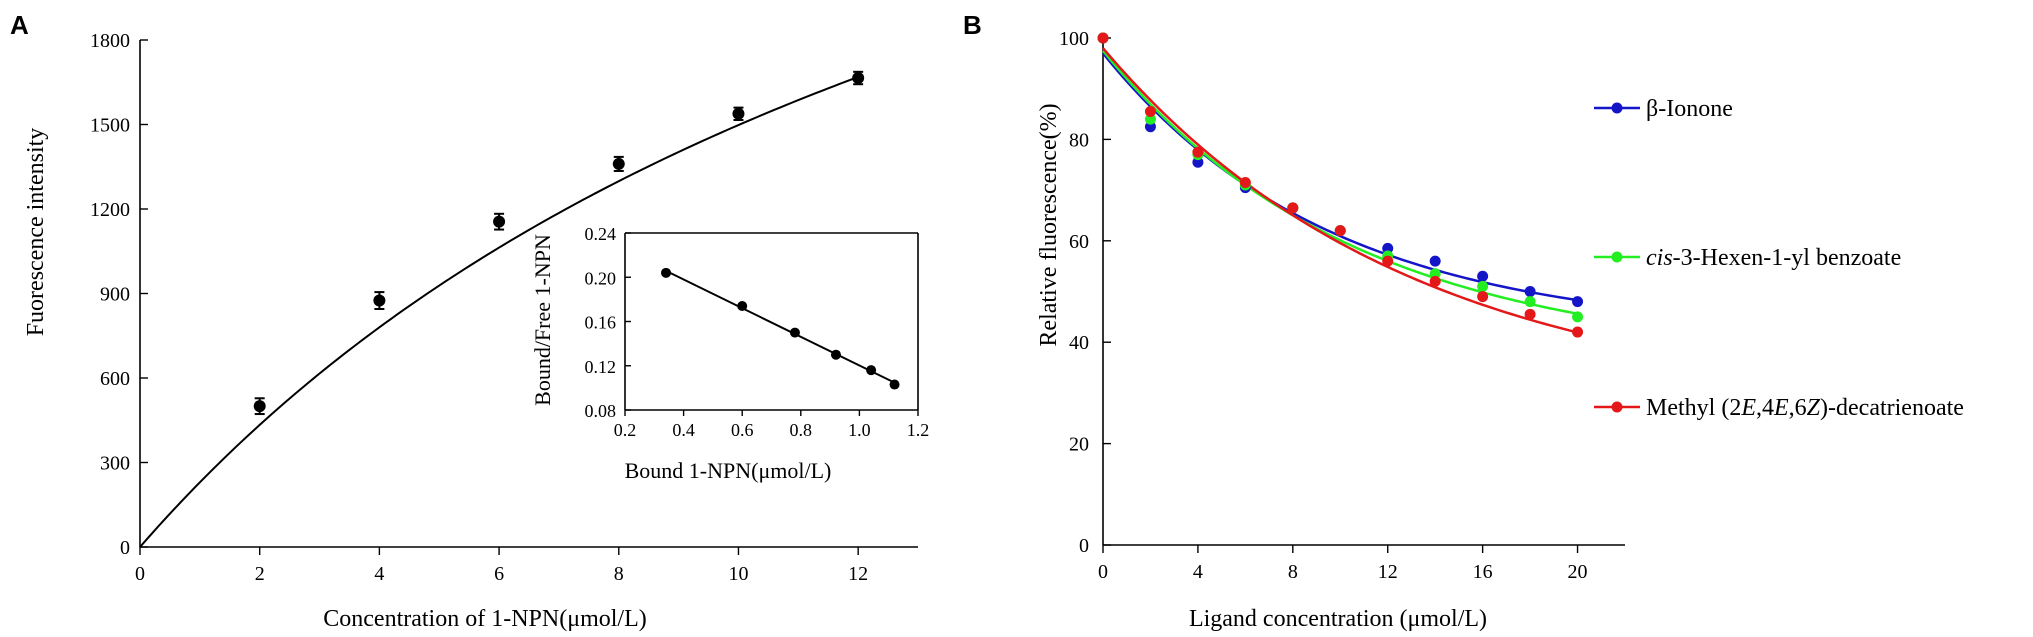 The height and width of the screenshot is (637, 2033). I want to click on x-tick-label: 2, so click(260, 574).